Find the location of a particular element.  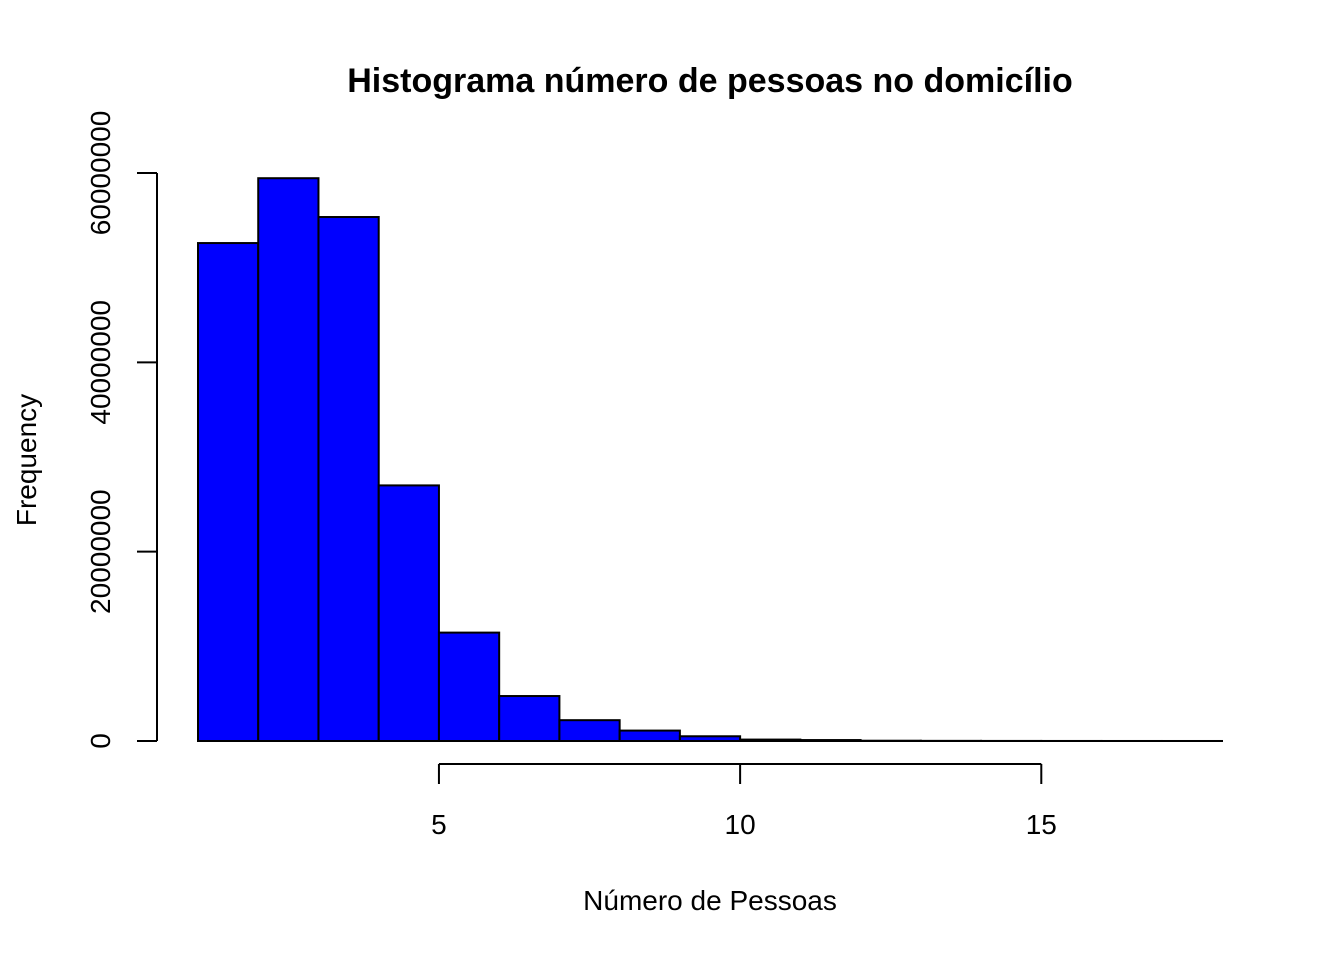

y-tick-label-0: 0 is located at coordinates (100, 741).